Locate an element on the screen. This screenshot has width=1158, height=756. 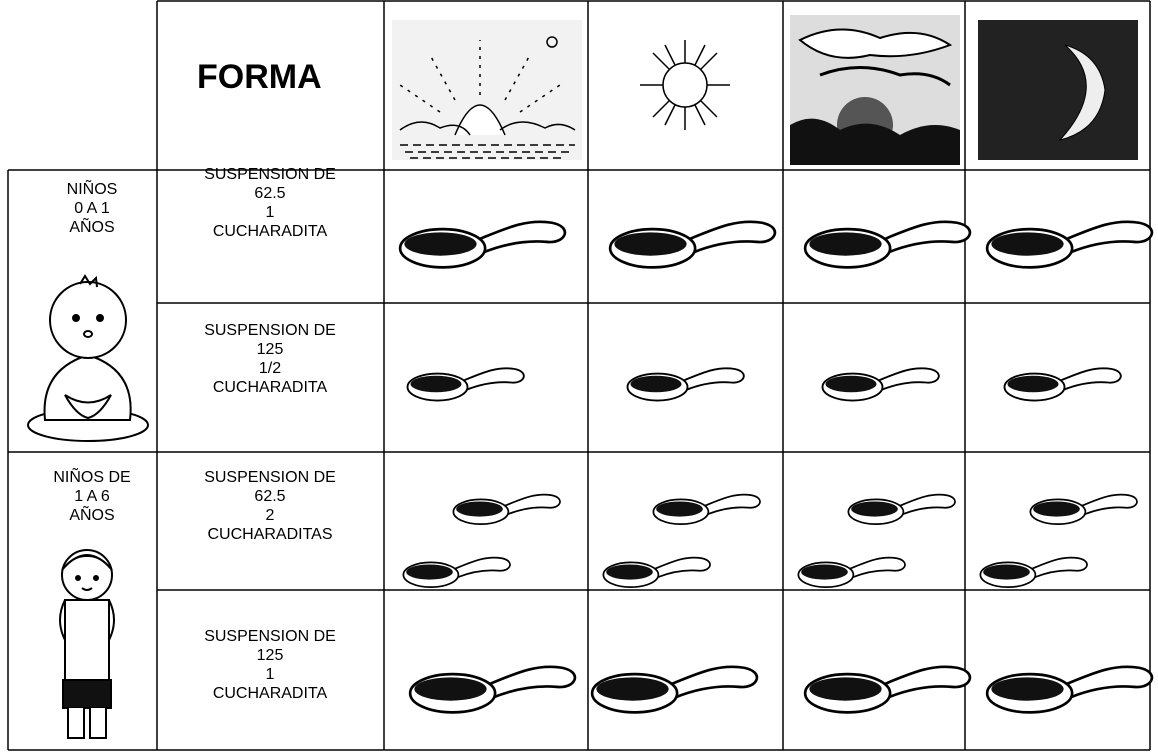
dose-text: 1/2 is located at coordinates (270, 368).